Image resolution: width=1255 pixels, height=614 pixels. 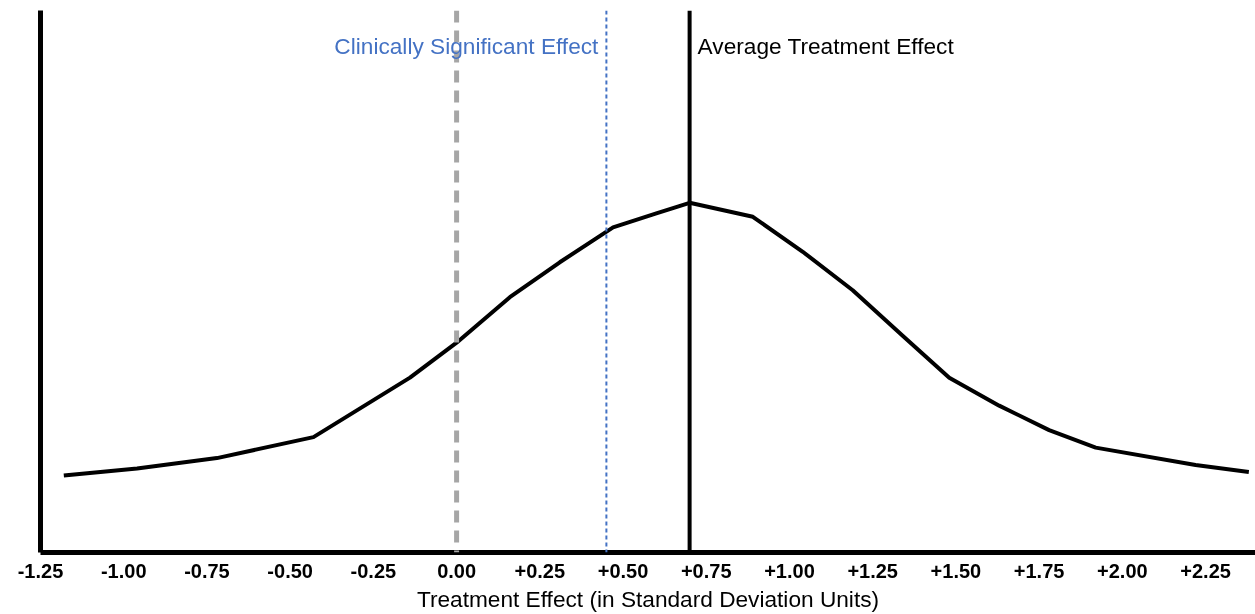 I want to click on x-tick-label: +2.25, so click(x=1205, y=570).